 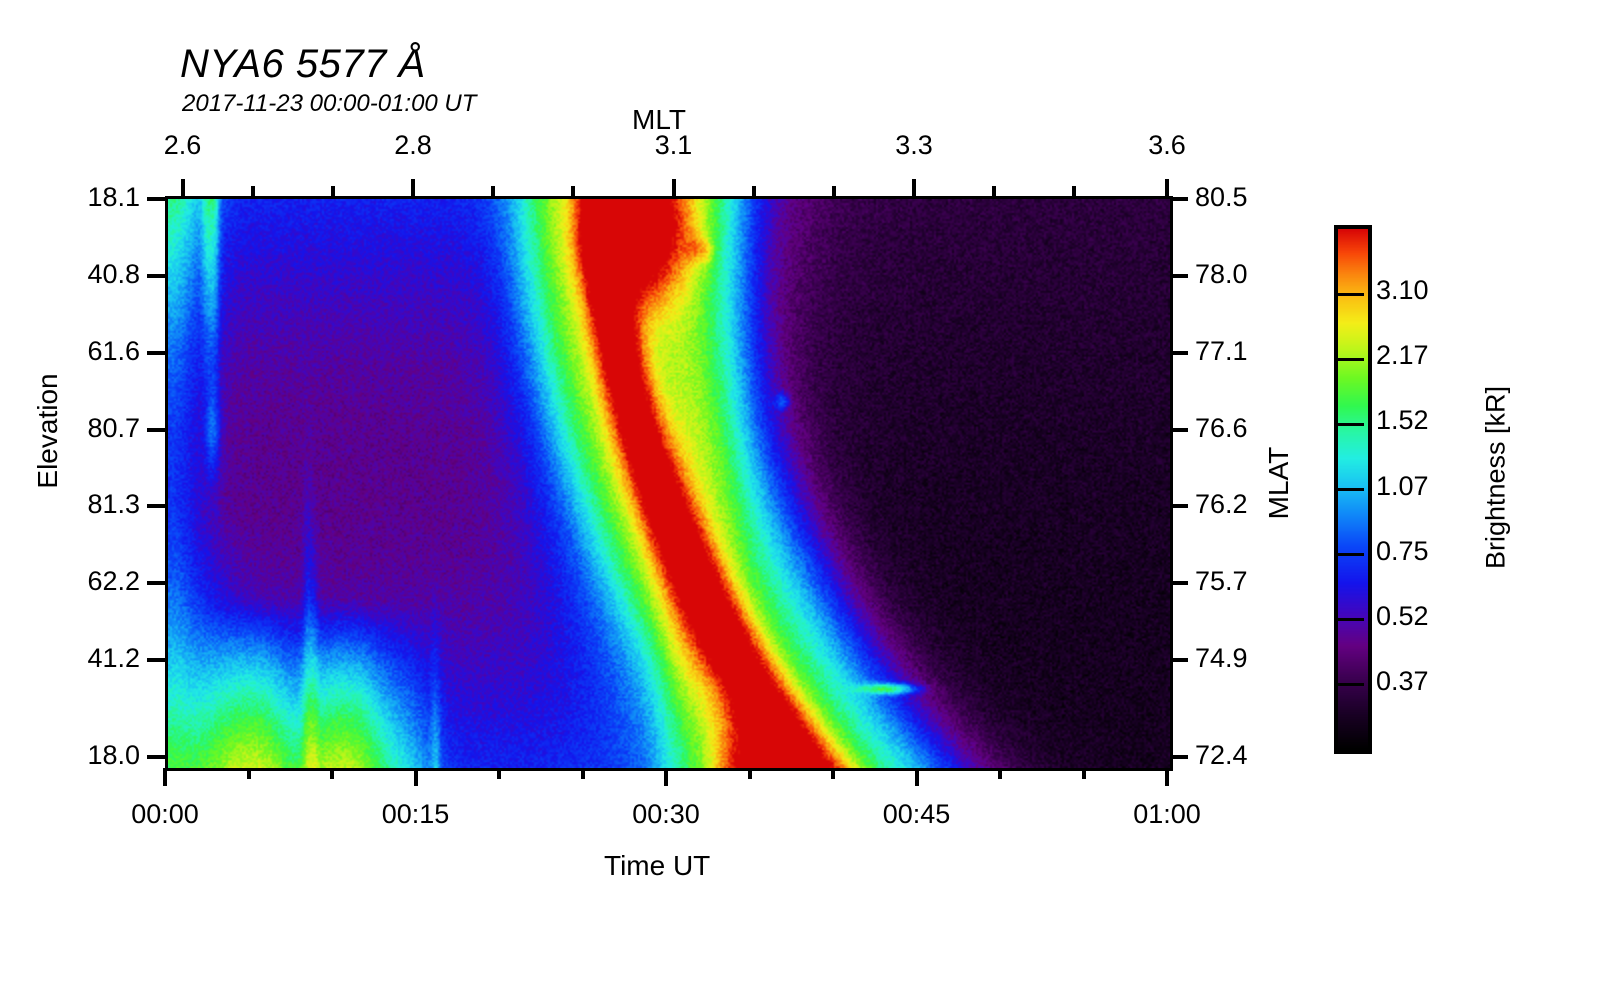 What do you see at coordinates (113, 350) in the screenshot?
I see `tick-label: 61.6` at bounding box center [113, 350].